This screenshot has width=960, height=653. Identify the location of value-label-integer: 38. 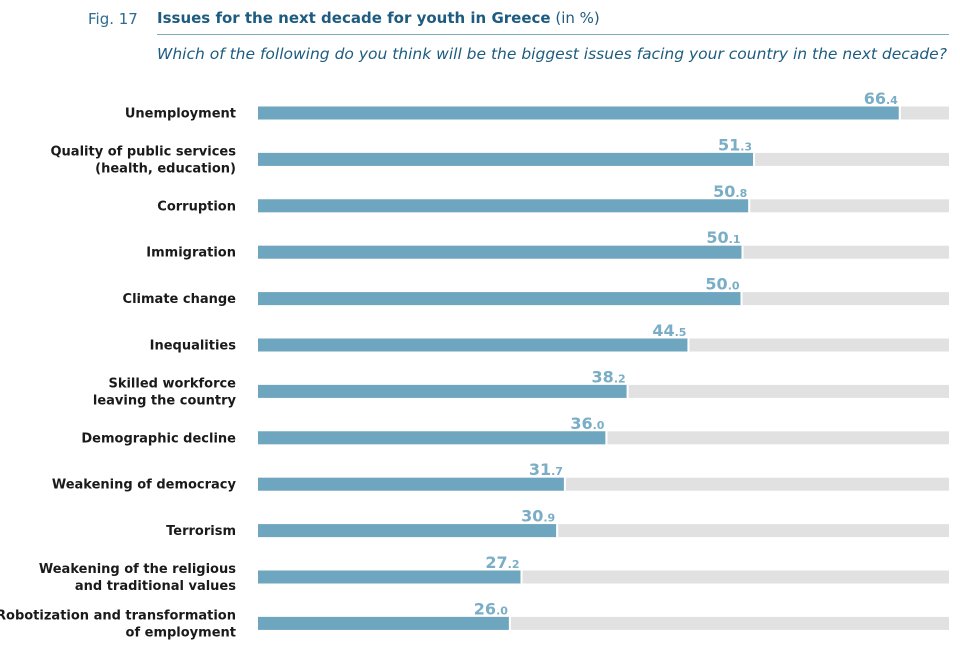
(603, 376).